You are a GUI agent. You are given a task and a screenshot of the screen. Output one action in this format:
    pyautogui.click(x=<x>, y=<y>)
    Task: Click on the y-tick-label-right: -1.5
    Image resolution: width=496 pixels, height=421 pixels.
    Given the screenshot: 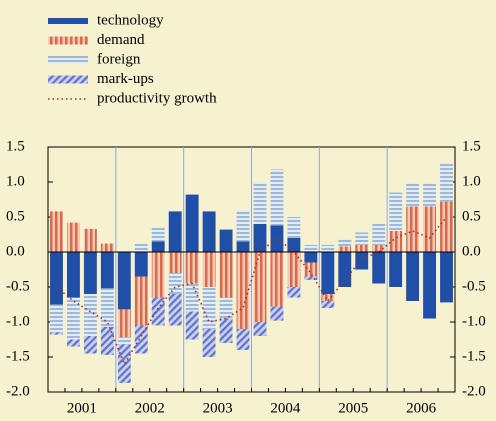 What is the action you would take?
    pyautogui.click(x=474, y=356)
    